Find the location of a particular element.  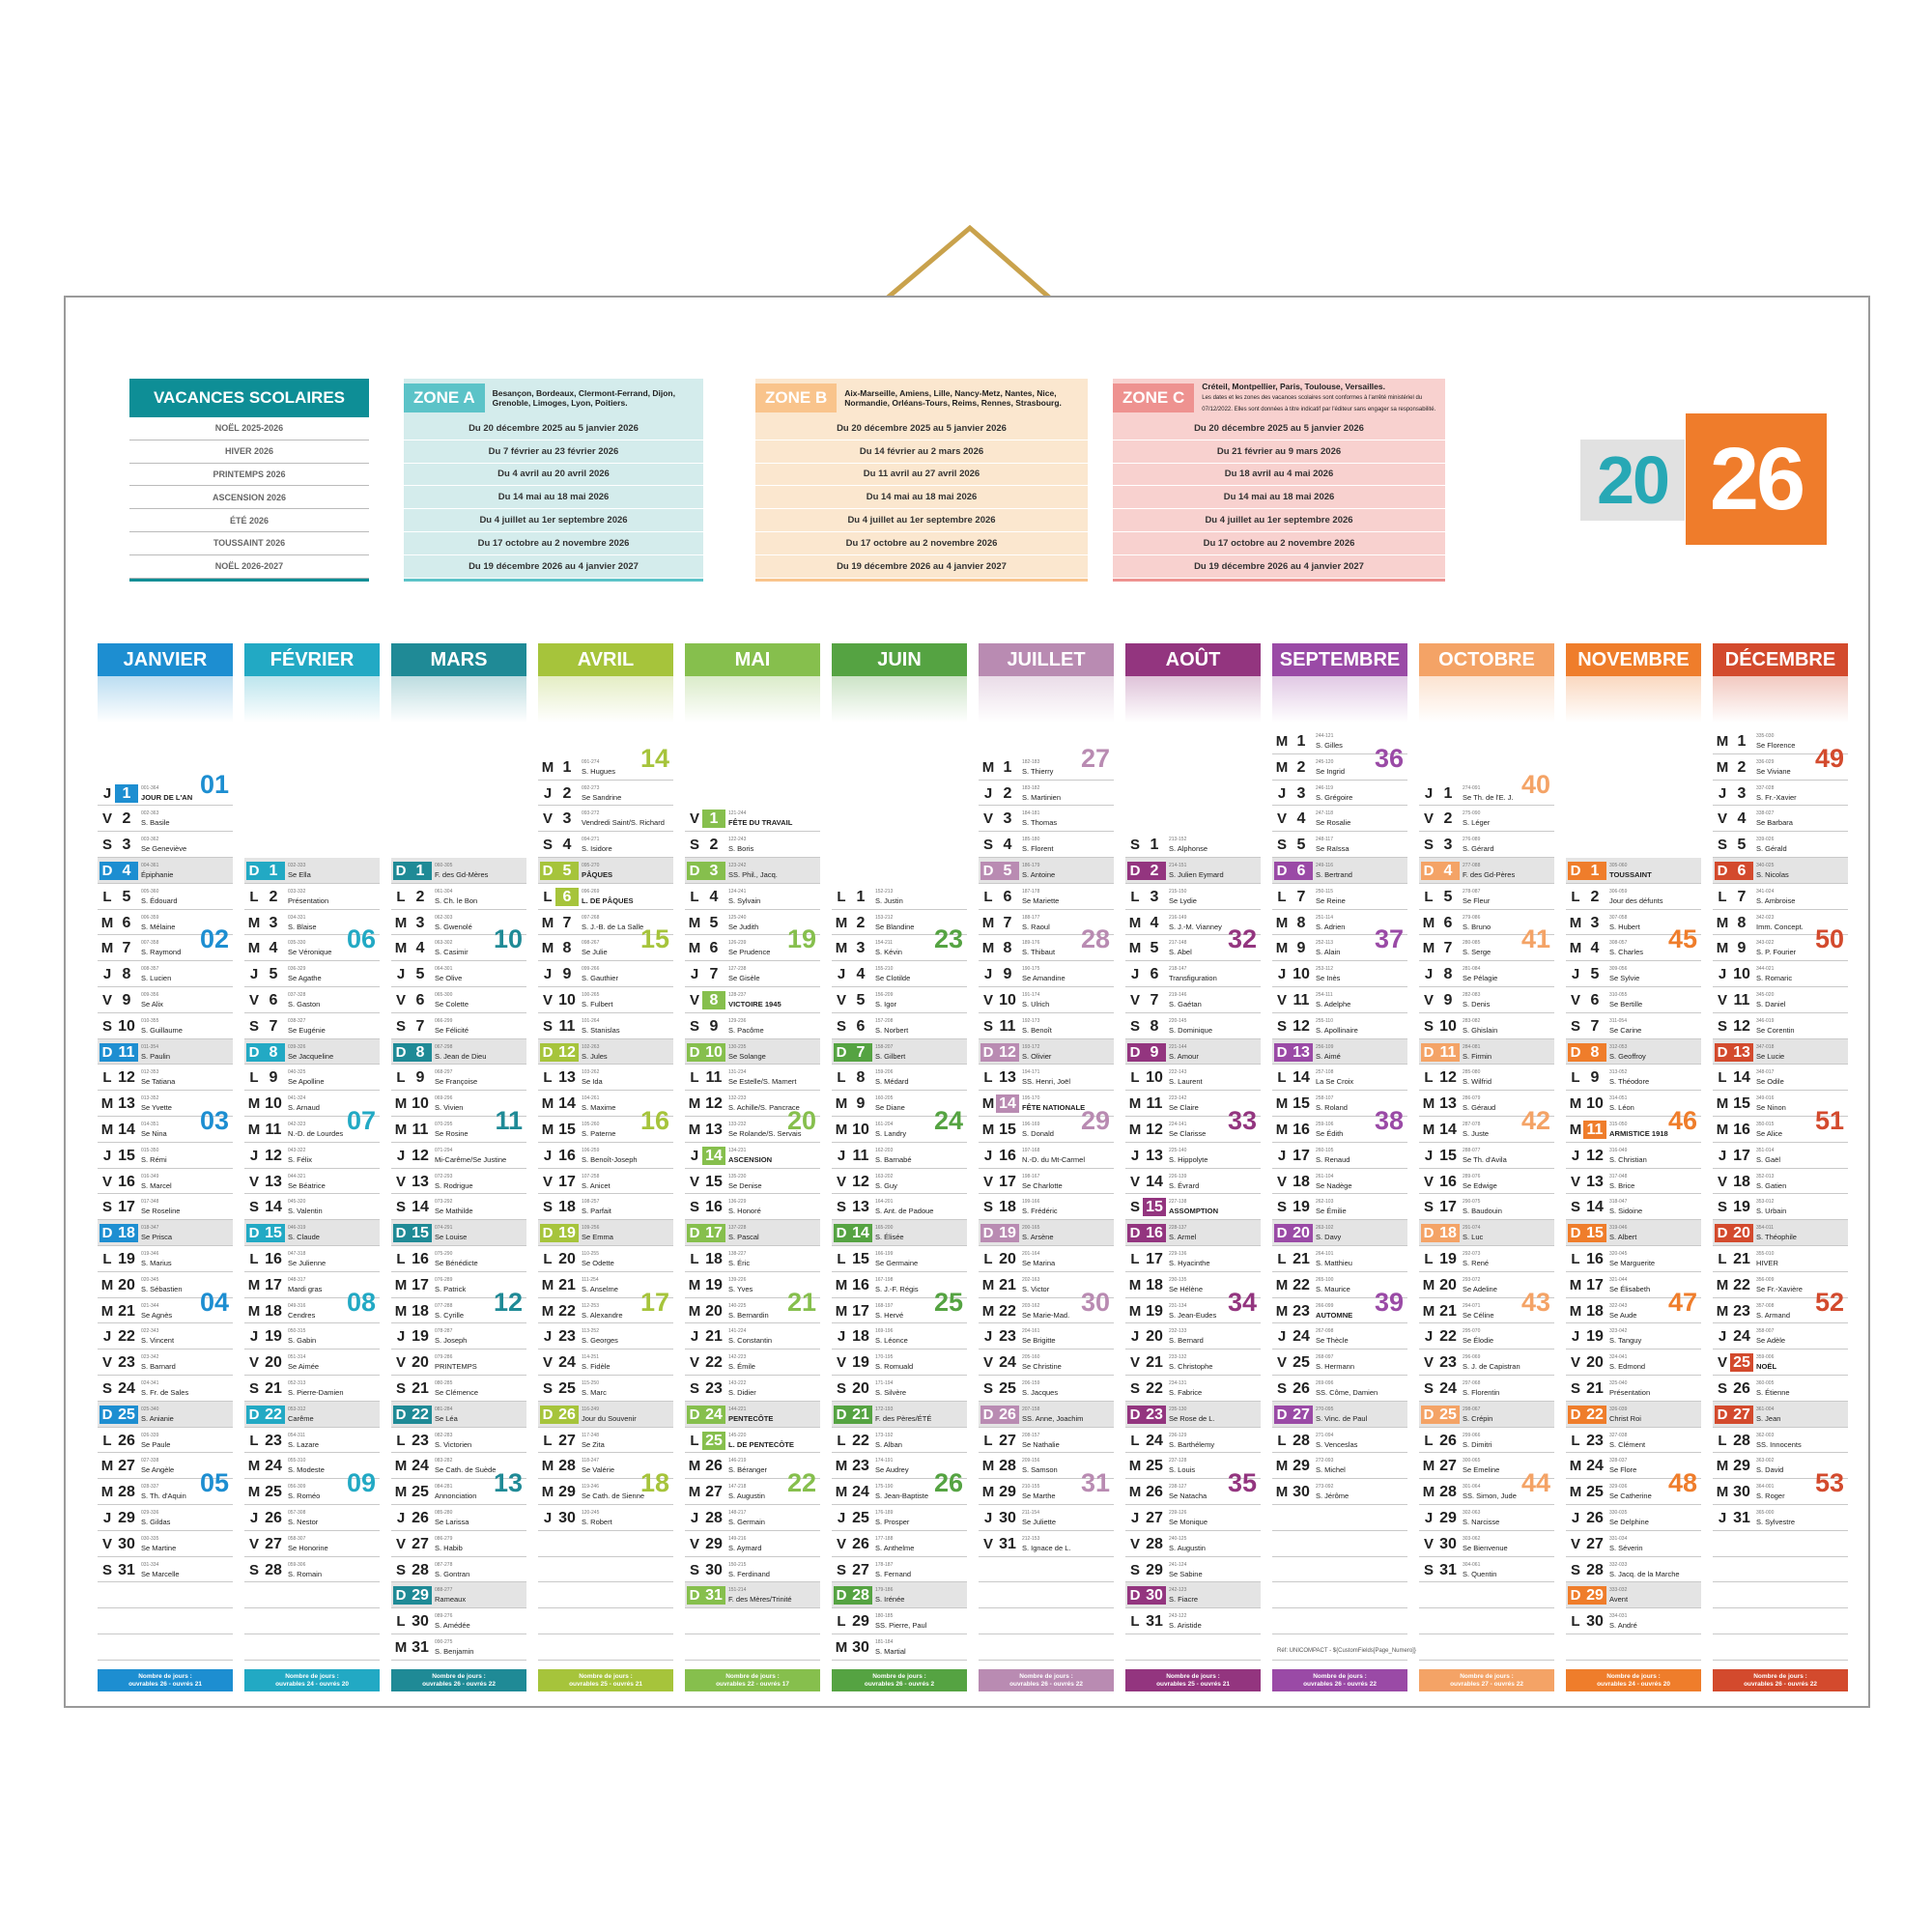

day-of-year: 035-330 is located at coordinates (297, 943).